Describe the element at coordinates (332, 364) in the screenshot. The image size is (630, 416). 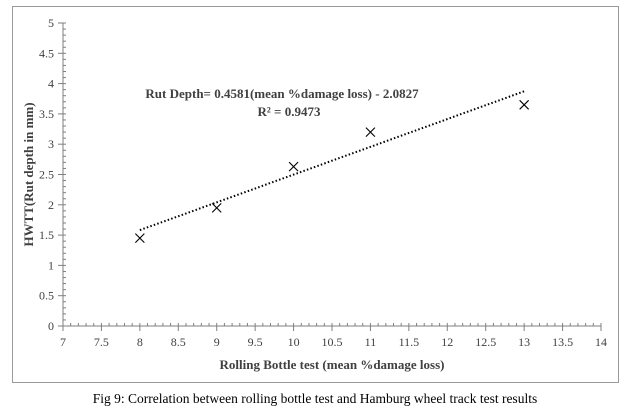
I see `x-axis-title: Rolling Bottle test (mean %damage loss)` at that location.